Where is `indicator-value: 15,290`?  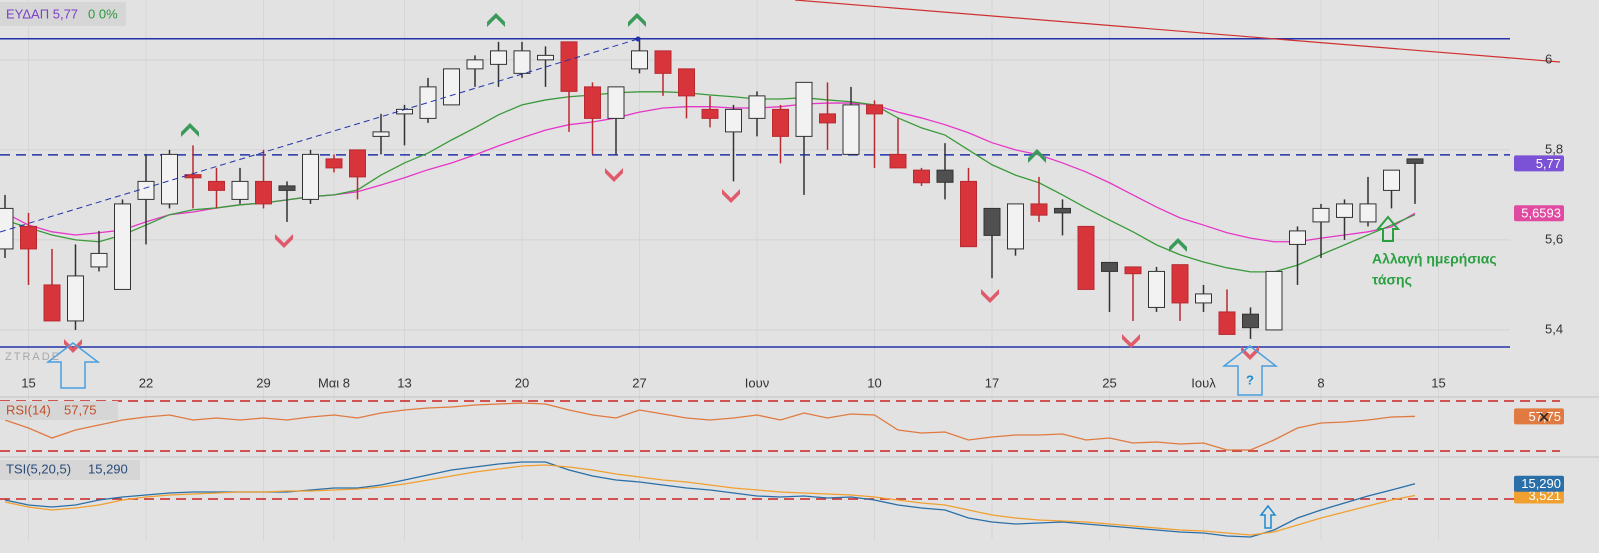 indicator-value: 15,290 is located at coordinates (108, 468).